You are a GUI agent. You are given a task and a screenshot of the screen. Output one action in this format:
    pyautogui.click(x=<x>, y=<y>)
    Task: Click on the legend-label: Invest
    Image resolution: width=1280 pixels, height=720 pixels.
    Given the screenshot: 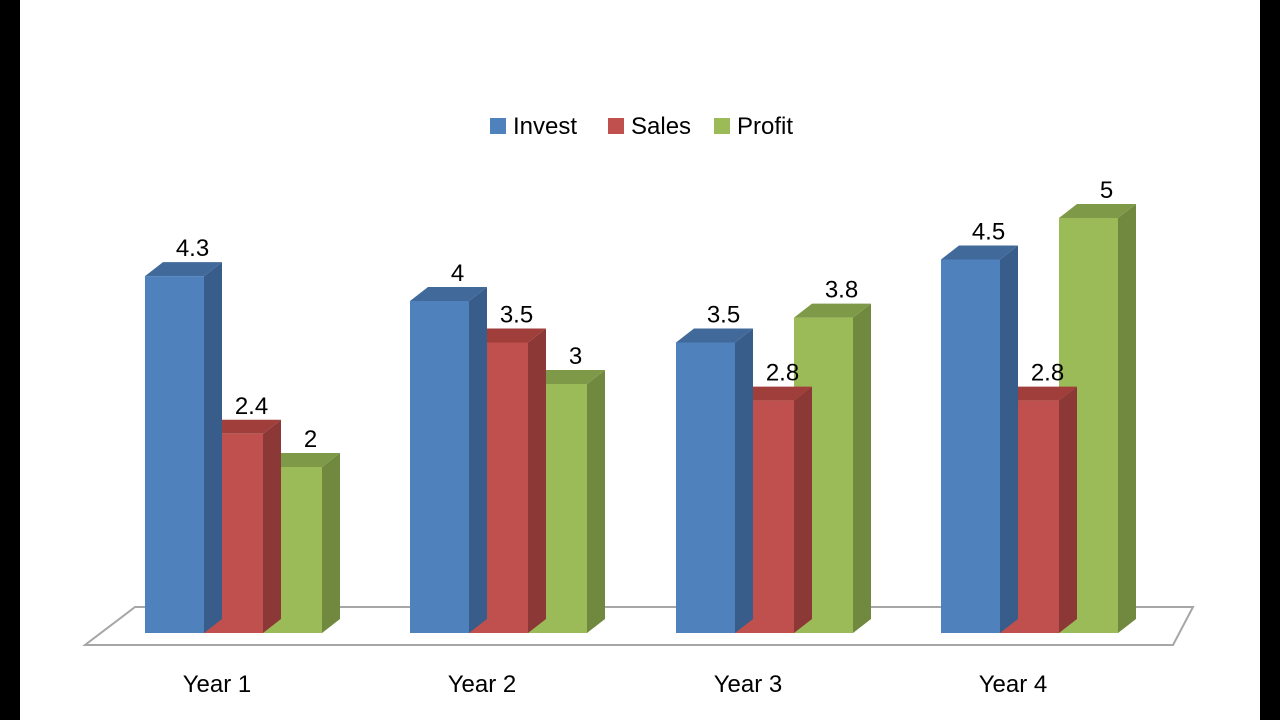 What is the action you would take?
    pyautogui.click(x=545, y=126)
    